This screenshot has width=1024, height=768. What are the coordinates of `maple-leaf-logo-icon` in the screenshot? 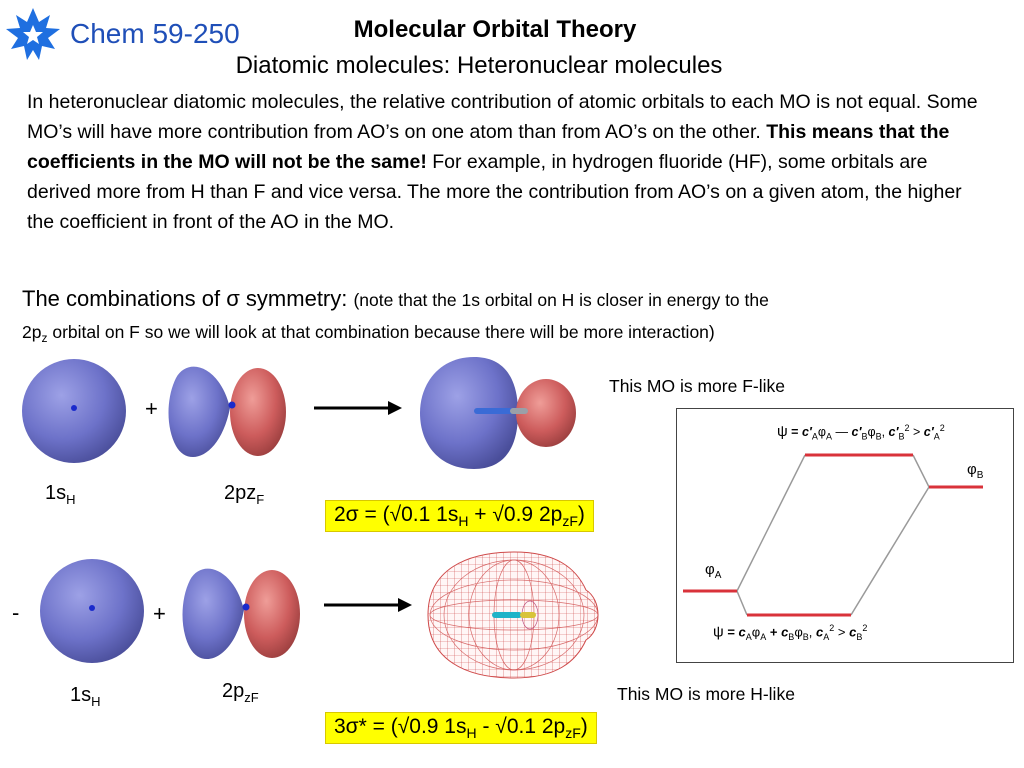 It's located at (33, 34).